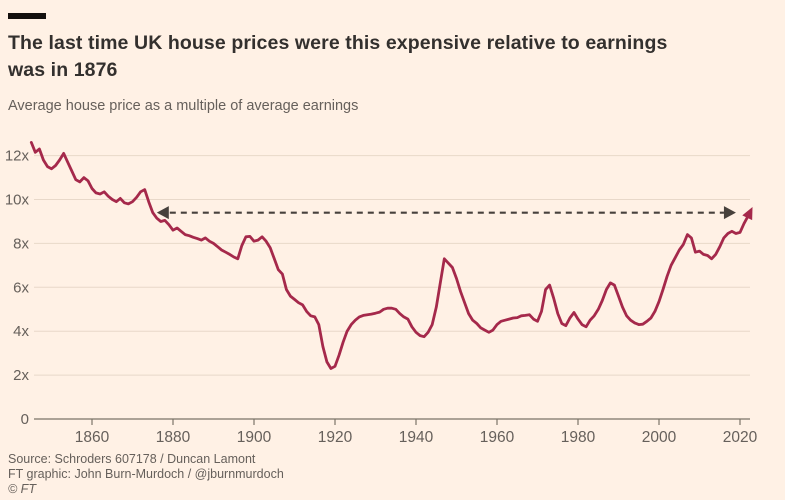 The width and height of the screenshot is (785, 500). I want to click on x-axis-label: 1860, so click(92, 437).